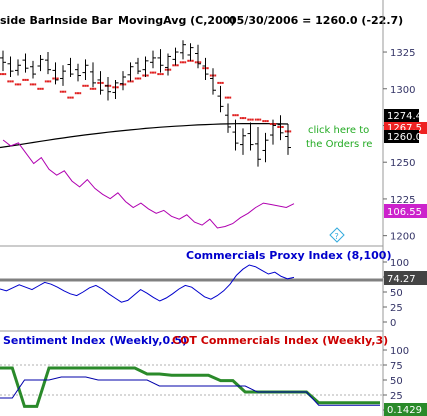 Image resolution: width=427 pixels, height=416 pixels. Describe the element at coordinates (144, 135) in the screenshot. I see `moving-average-line` at that location.